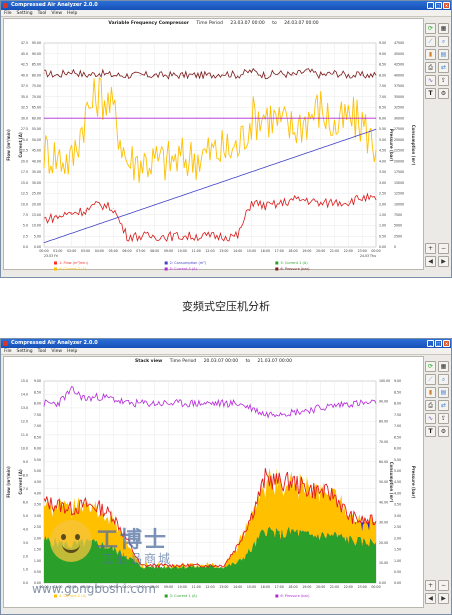  I want to click on x-tick-label: 21:00, so click(334, 587).